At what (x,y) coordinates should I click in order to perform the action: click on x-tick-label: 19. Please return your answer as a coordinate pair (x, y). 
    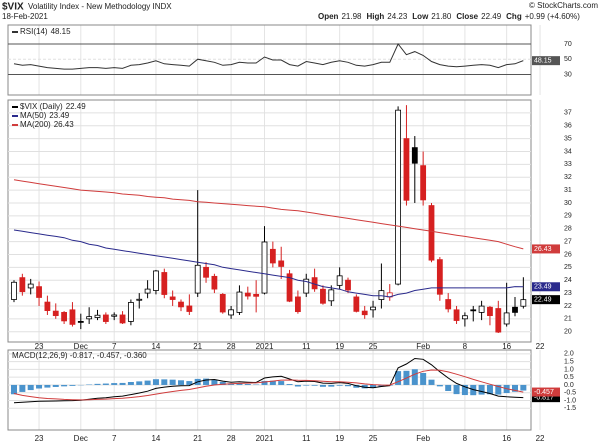
    Looking at the image, I should click on (339, 346).